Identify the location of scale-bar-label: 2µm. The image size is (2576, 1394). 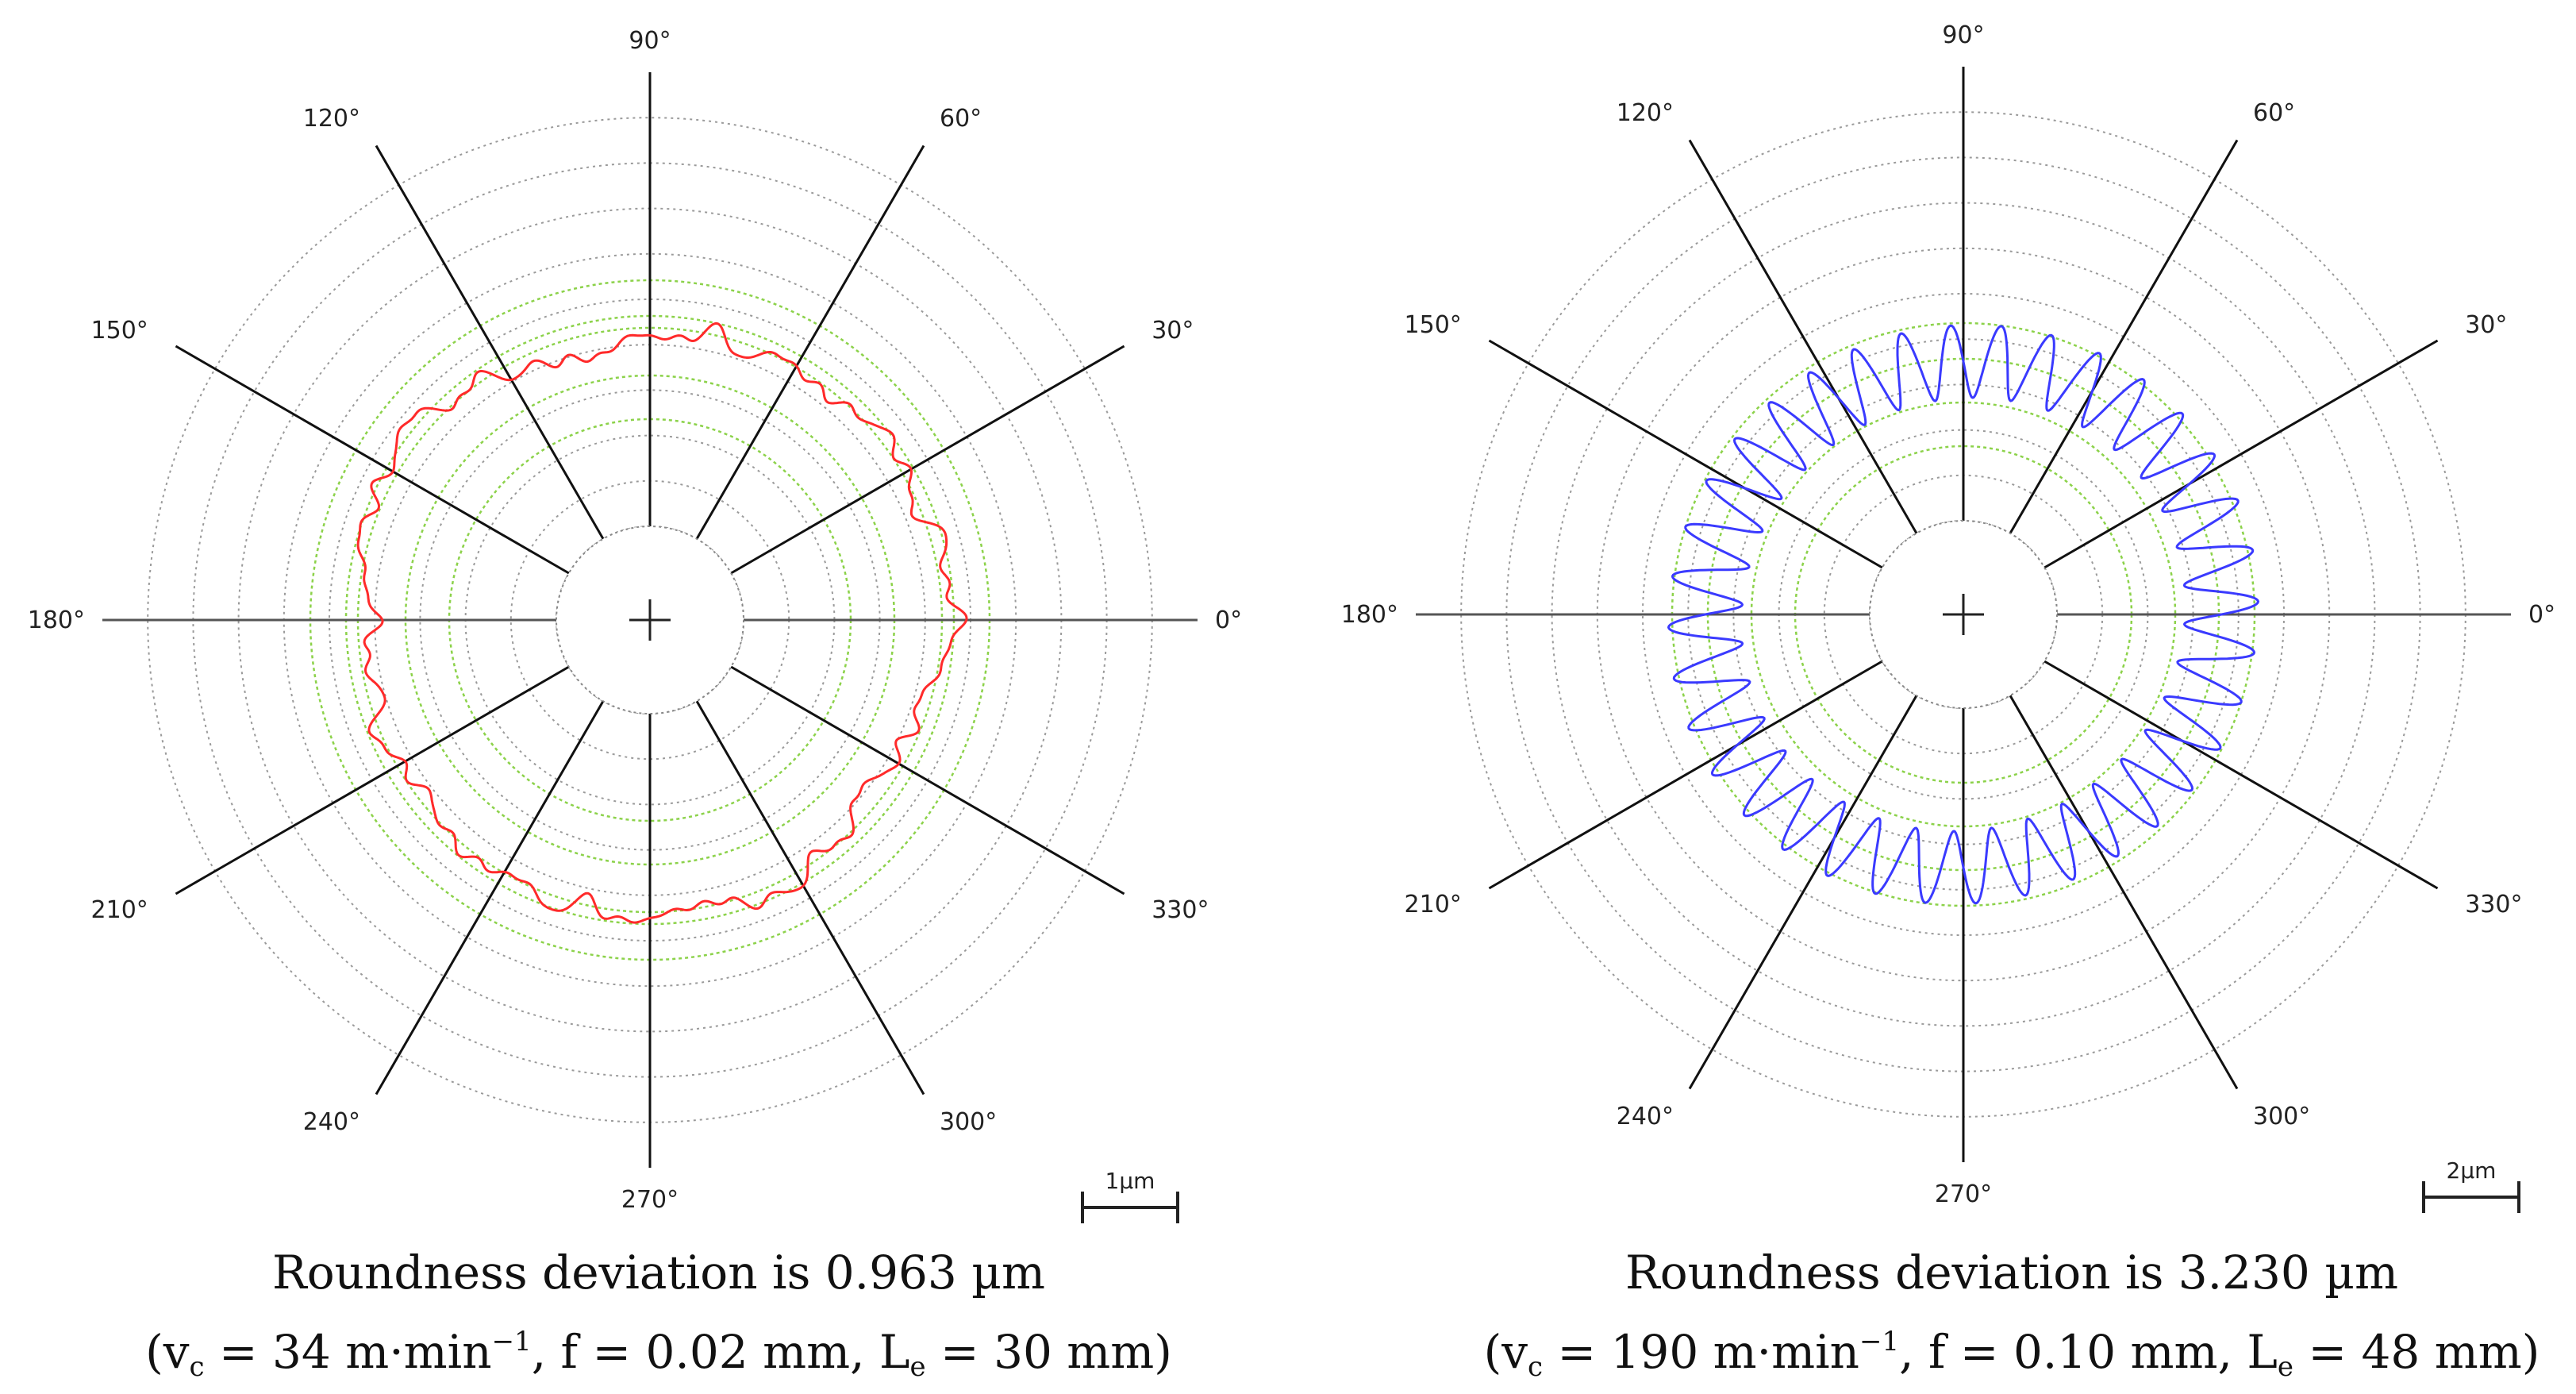
(2472, 1170).